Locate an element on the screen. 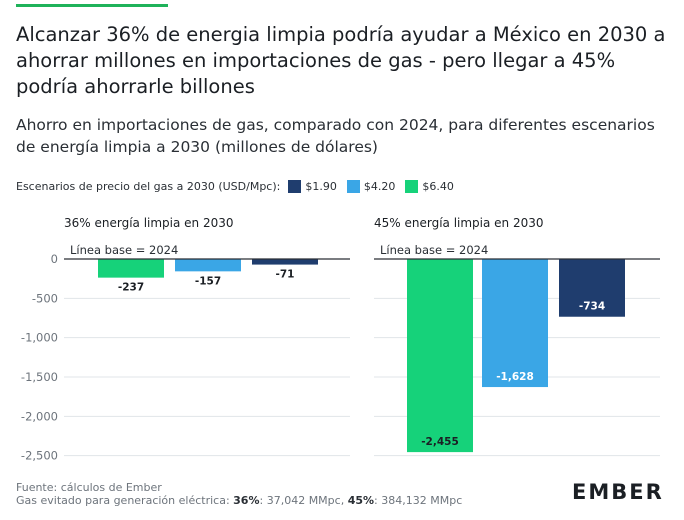  panel1-ytick-label: -2,500 is located at coordinates (39, 456).